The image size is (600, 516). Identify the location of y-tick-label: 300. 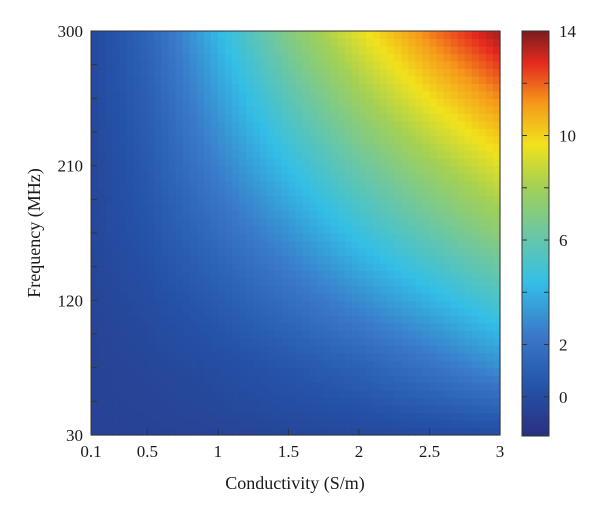
(71, 31).